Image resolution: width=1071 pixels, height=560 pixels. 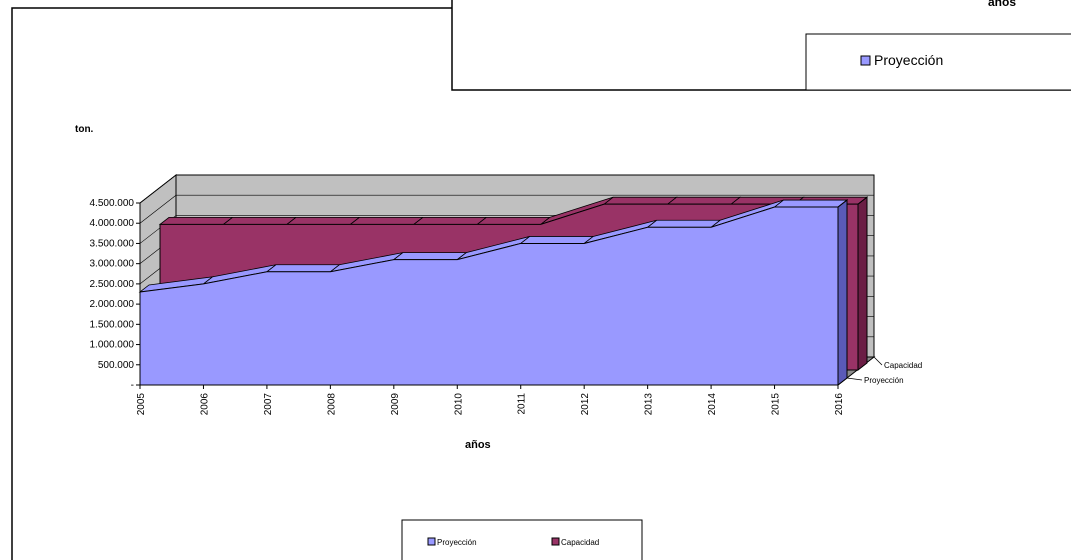 I want to click on x-tick-label: 2008, so click(x=331, y=404).